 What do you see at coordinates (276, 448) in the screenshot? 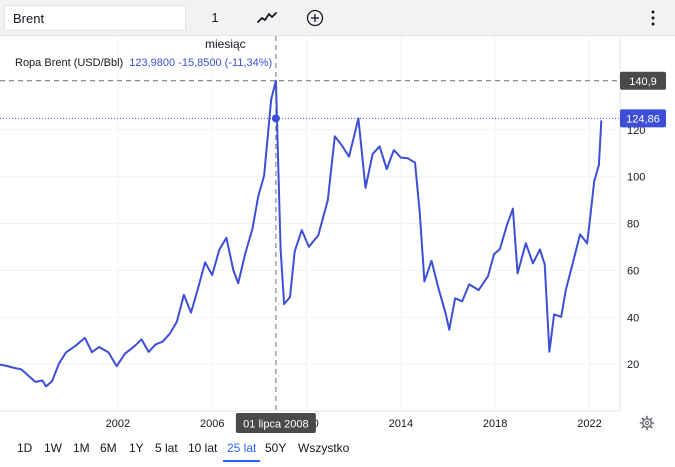
I see `range-button: 50Y` at bounding box center [276, 448].